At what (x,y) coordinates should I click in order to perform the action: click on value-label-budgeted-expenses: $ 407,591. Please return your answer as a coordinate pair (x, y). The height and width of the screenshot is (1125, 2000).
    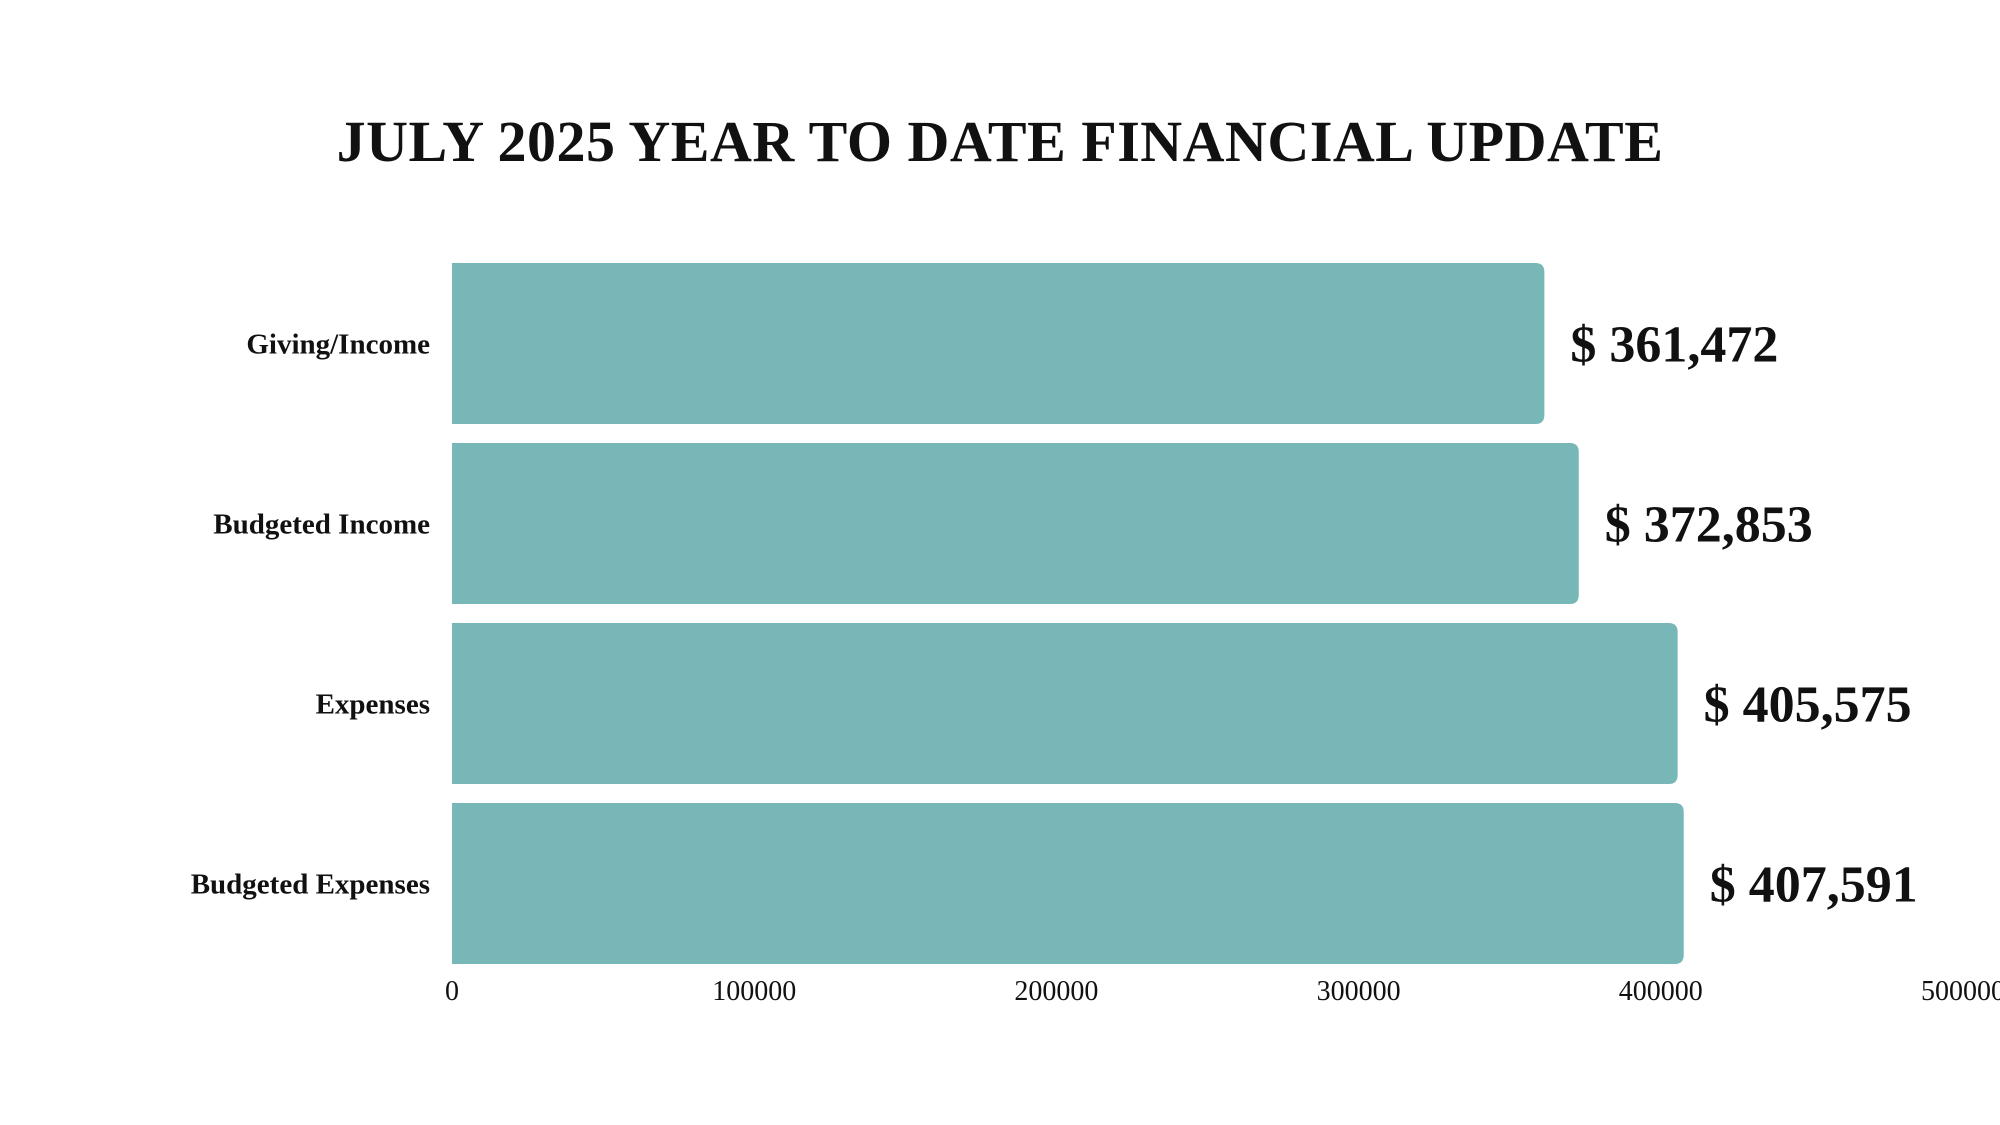
    Looking at the image, I should click on (1814, 885).